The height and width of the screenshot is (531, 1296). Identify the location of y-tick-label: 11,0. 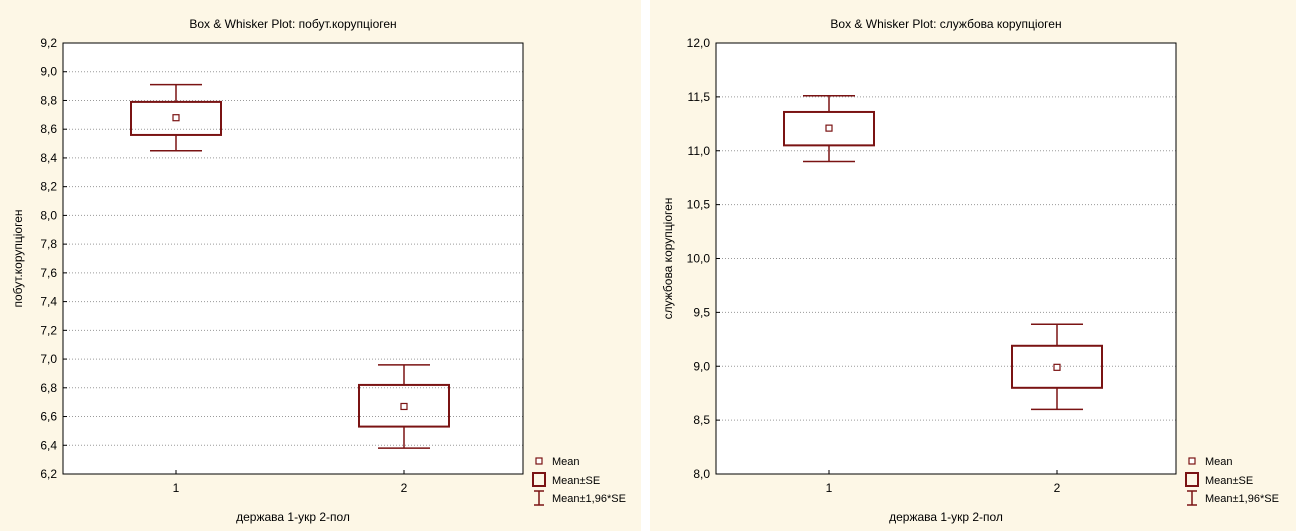
(699, 151).